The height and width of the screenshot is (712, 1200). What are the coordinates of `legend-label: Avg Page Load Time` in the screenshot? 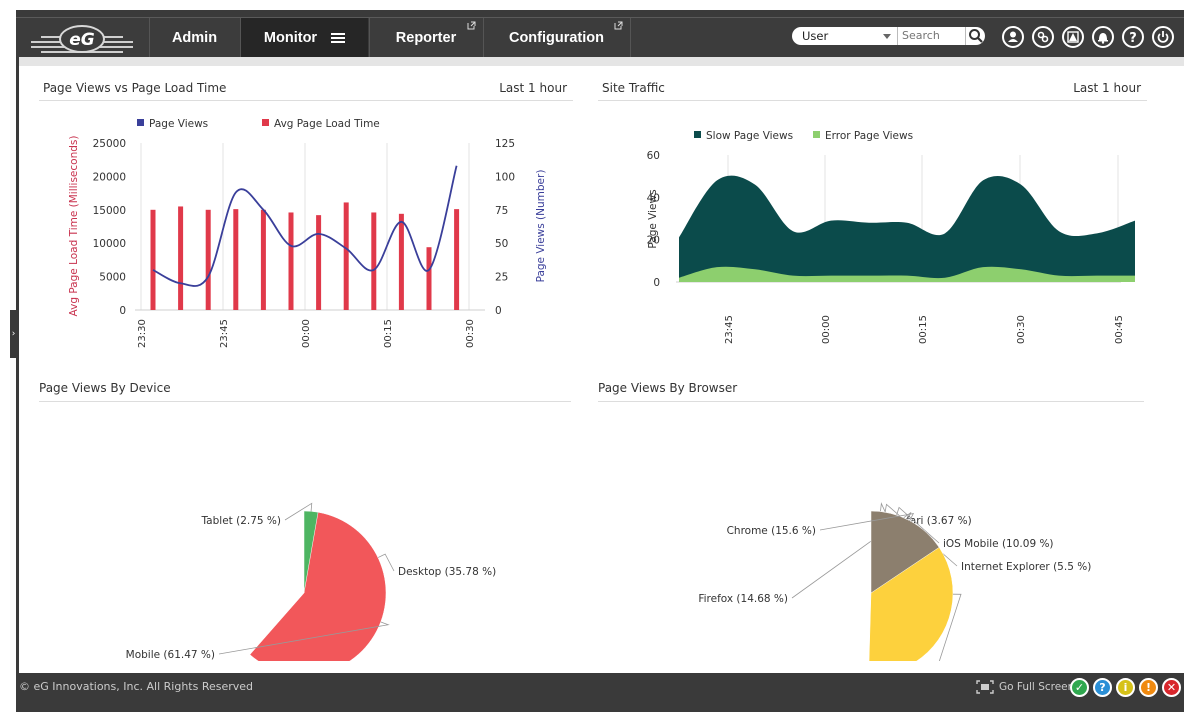 It's located at (327, 124).